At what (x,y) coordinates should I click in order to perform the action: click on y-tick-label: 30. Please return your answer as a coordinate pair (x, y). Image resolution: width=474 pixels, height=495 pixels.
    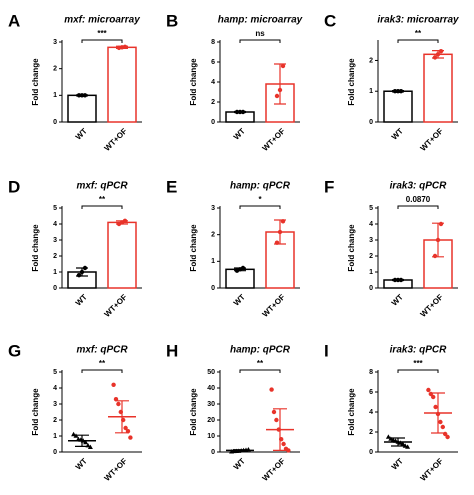
    Looking at the image, I should click on (211, 404).